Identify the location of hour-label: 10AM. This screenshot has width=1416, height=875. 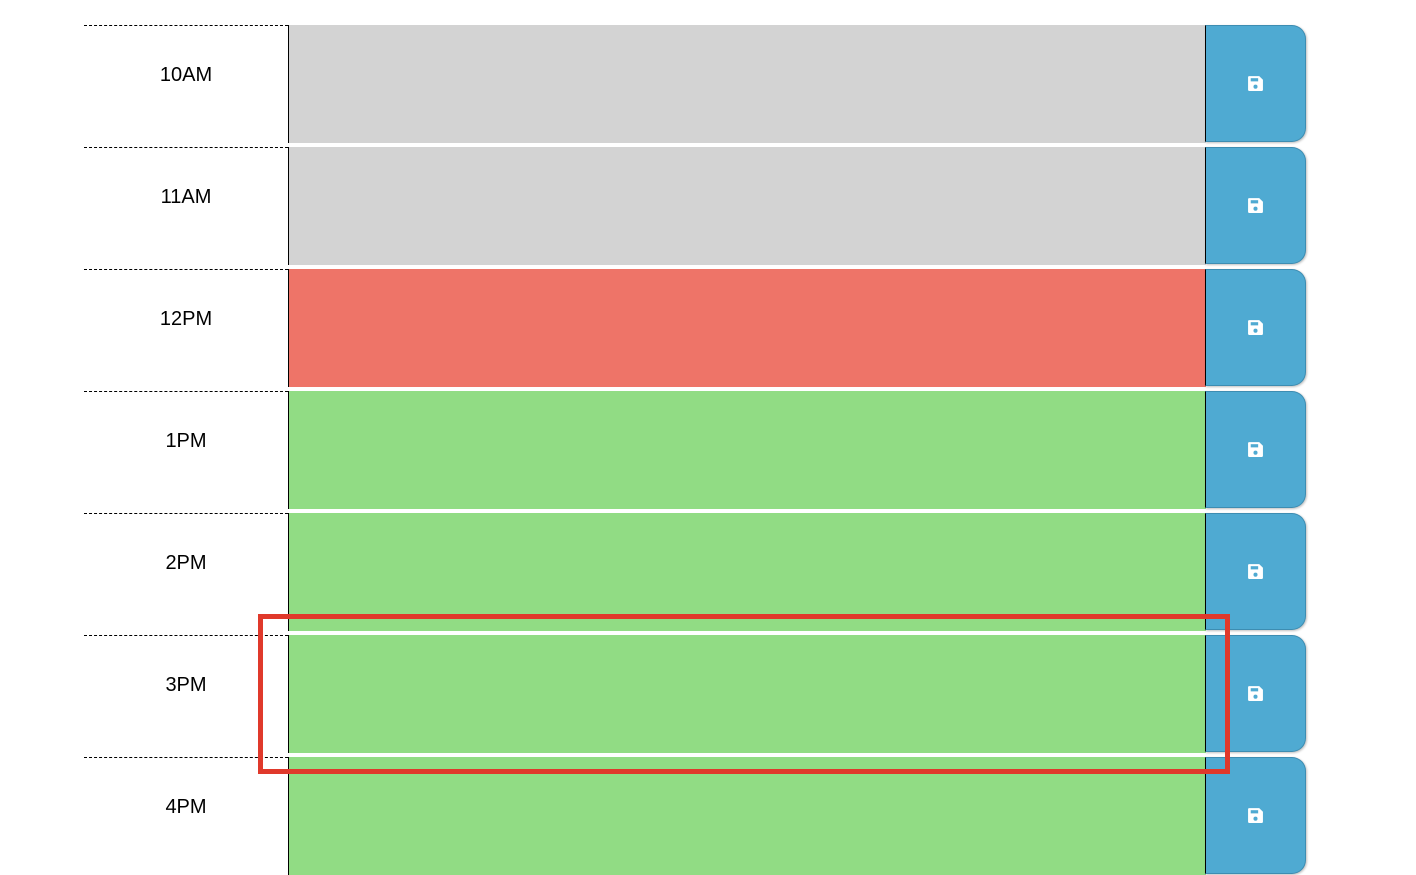
(186, 84).